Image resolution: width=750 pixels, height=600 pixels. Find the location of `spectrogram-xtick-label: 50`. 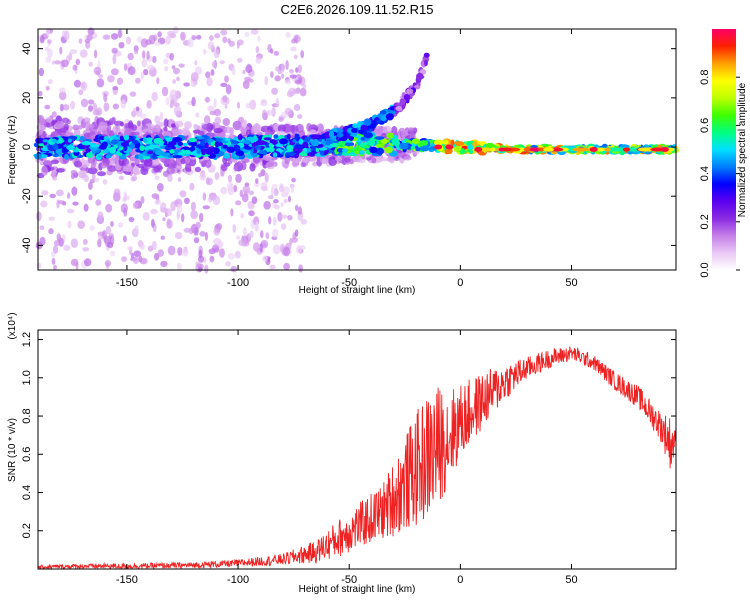

spectrogram-xtick-label: 50 is located at coordinates (571, 283).